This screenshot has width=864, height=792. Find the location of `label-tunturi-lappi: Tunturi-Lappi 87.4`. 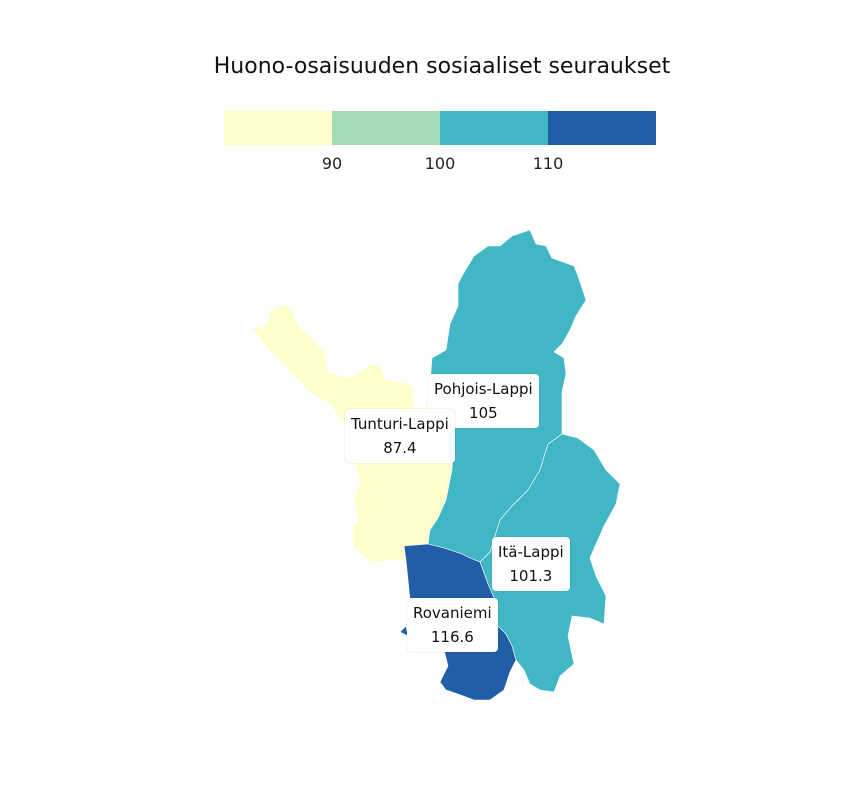

label-tunturi-lappi: Tunturi-Lappi 87.4 is located at coordinates (400, 436).